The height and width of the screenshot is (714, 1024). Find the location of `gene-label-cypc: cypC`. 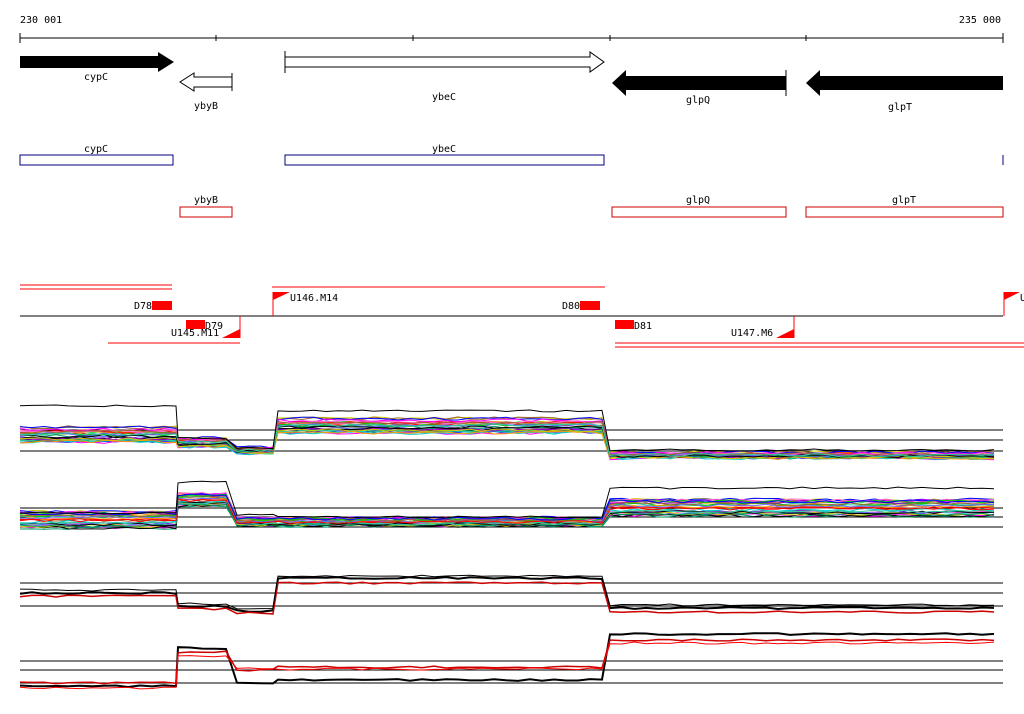

gene-label-cypc: cypC is located at coordinates (96, 77).